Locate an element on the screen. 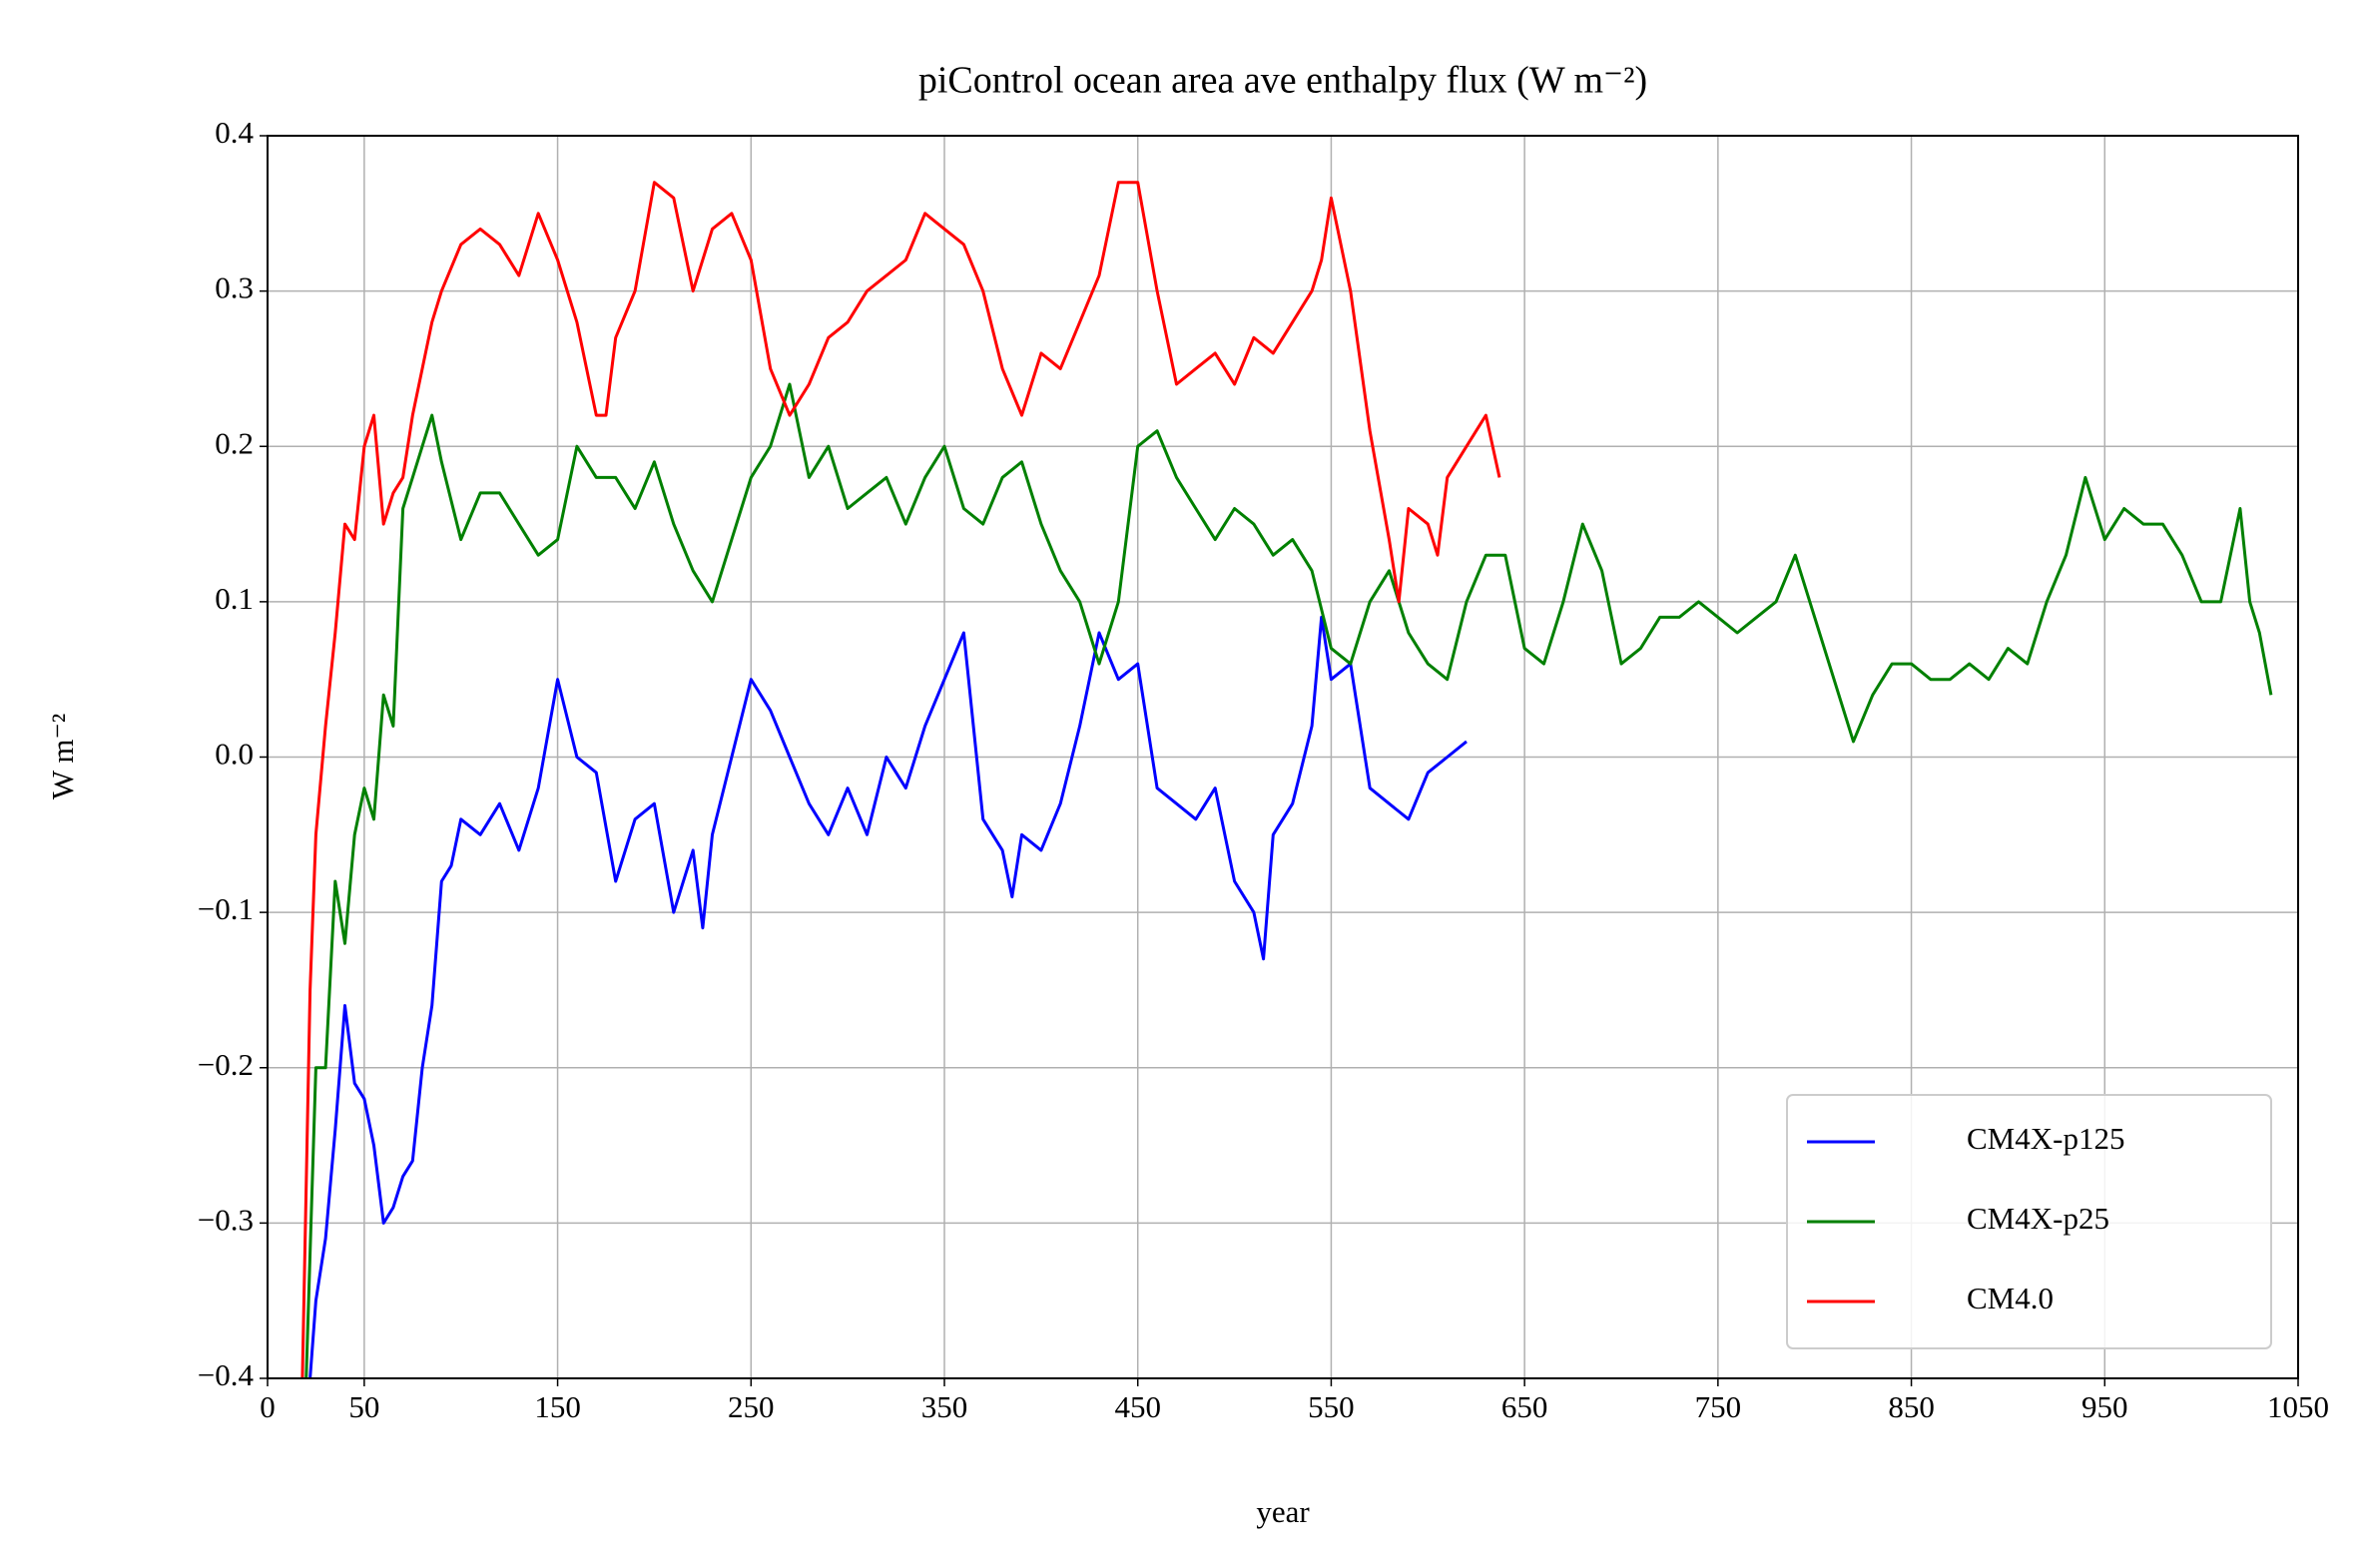  y-tick-label: −0.2 is located at coordinates (226, 1064).